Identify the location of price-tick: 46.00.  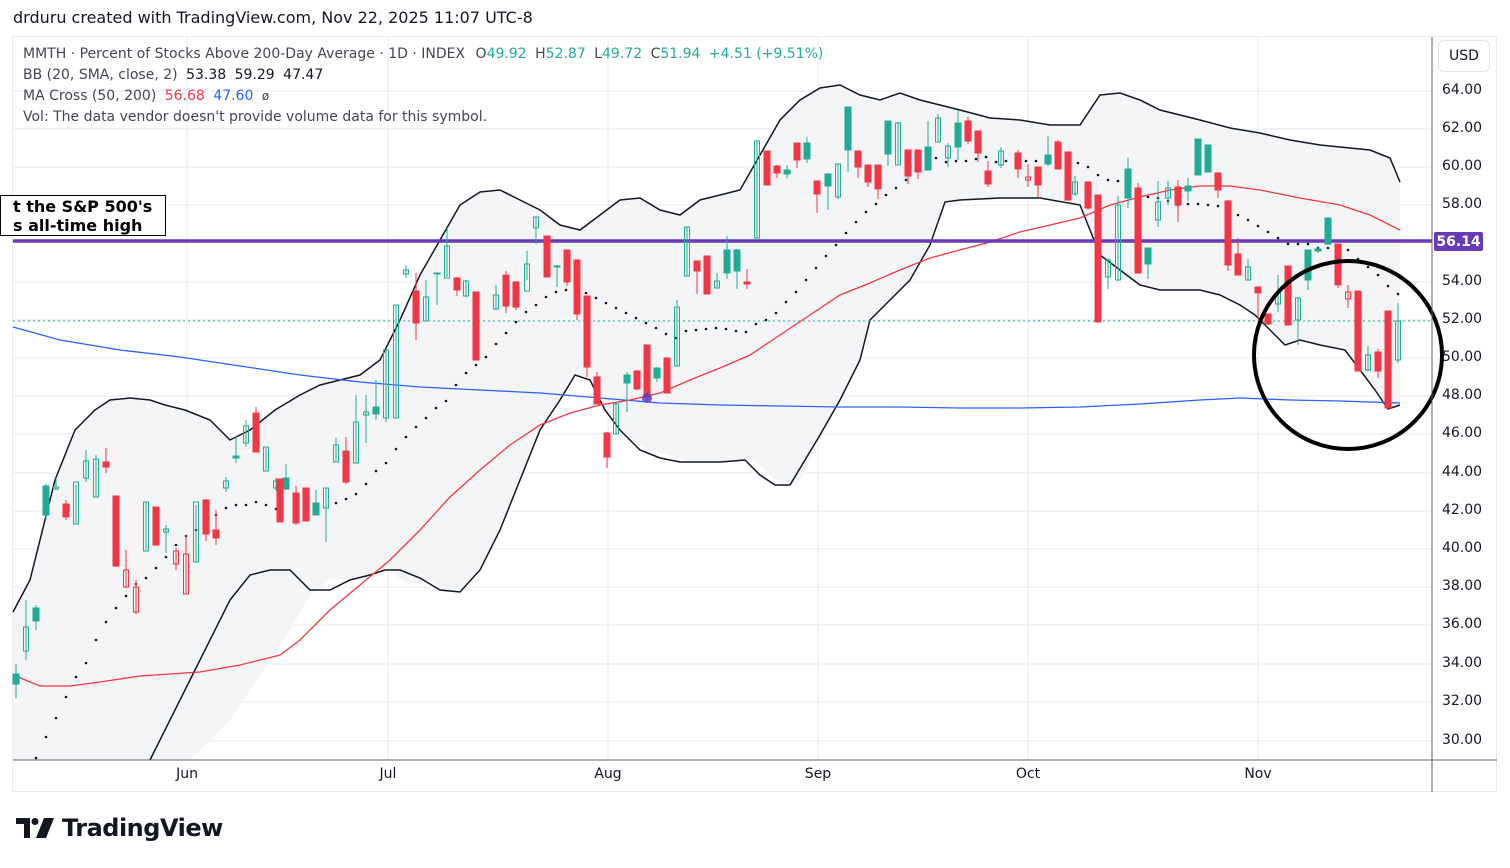
(1462, 433).